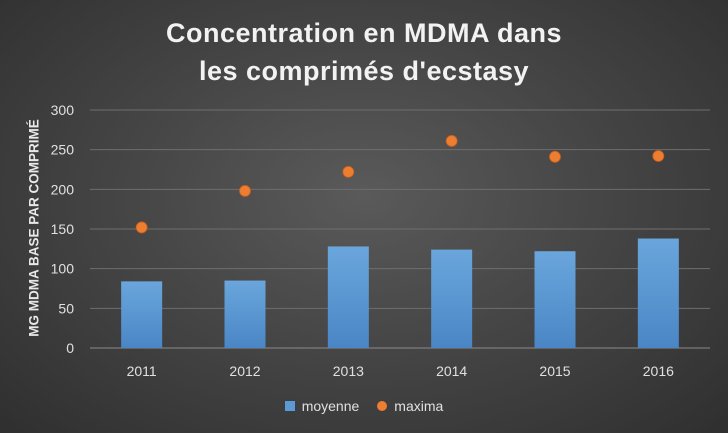 The width and height of the screenshot is (728, 433). I want to click on point-maxima-2016, so click(658, 156).